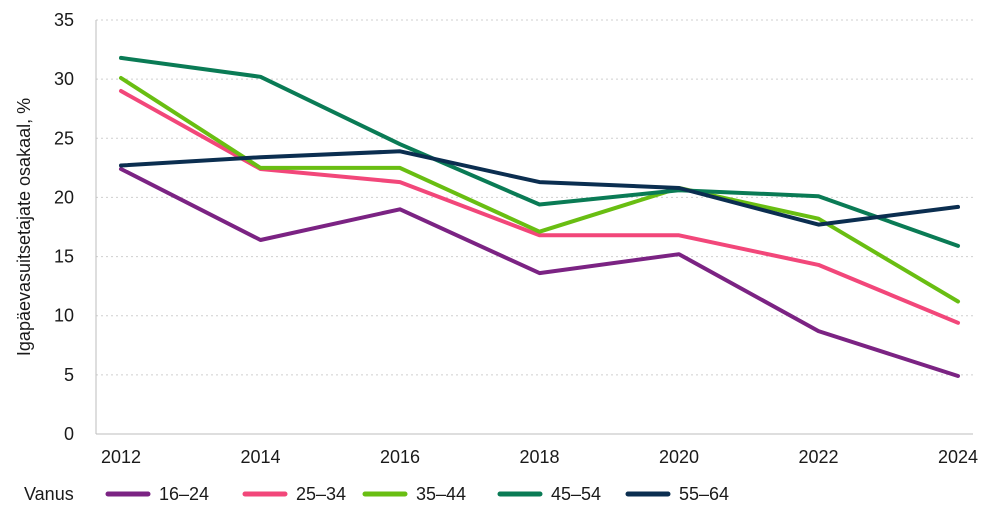 The height and width of the screenshot is (518, 990). Describe the element at coordinates (184, 494) in the screenshot. I see `legend-label: 16–24` at that location.